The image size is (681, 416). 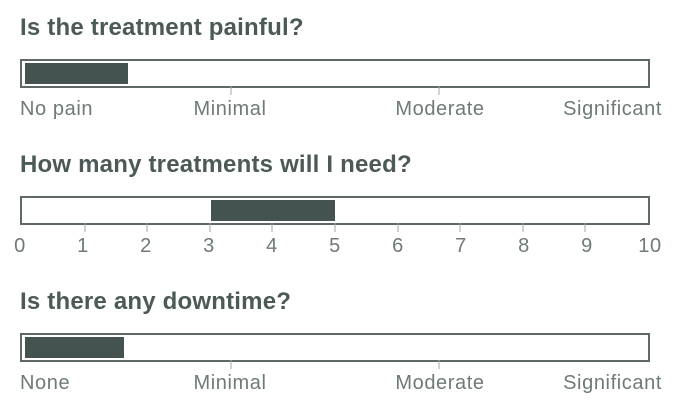 What do you see at coordinates (156, 301) in the screenshot?
I see `chart-title: Is there any downtime?` at bounding box center [156, 301].